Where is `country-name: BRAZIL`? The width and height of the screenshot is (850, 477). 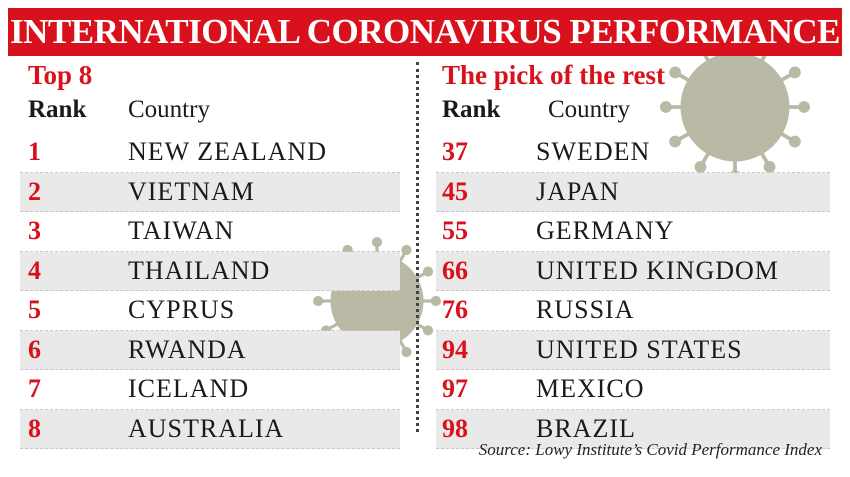 country-name: BRAZIL is located at coordinates (586, 428).